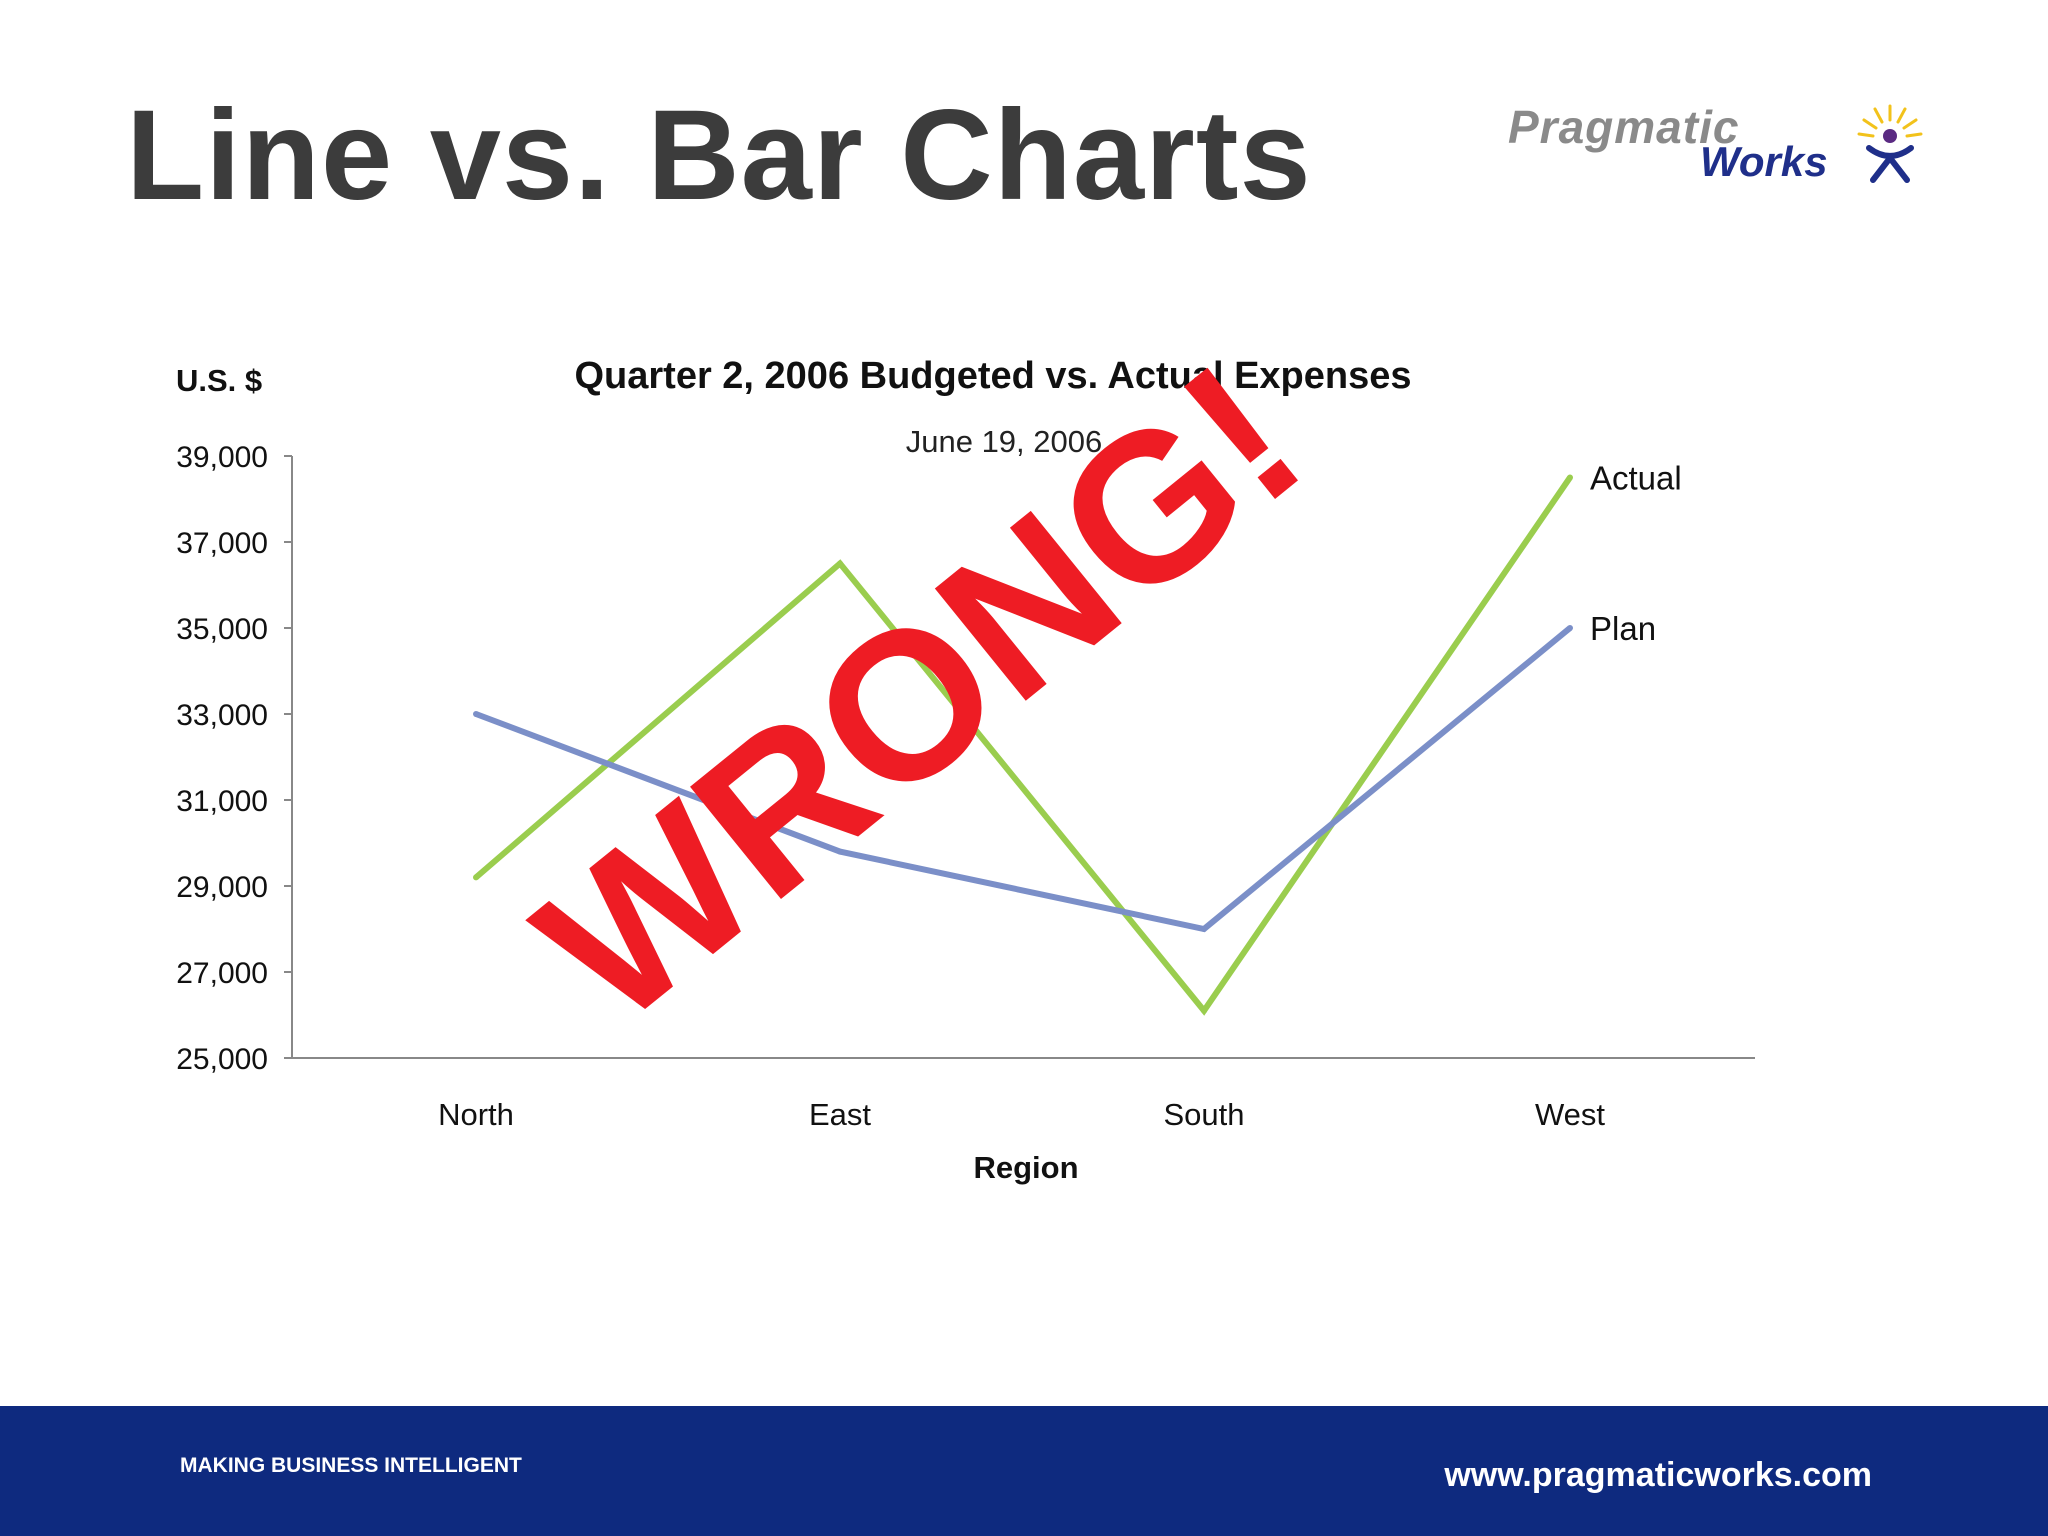  What do you see at coordinates (222, 1059) in the screenshot?
I see `y-tick-label: 25,000` at bounding box center [222, 1059].